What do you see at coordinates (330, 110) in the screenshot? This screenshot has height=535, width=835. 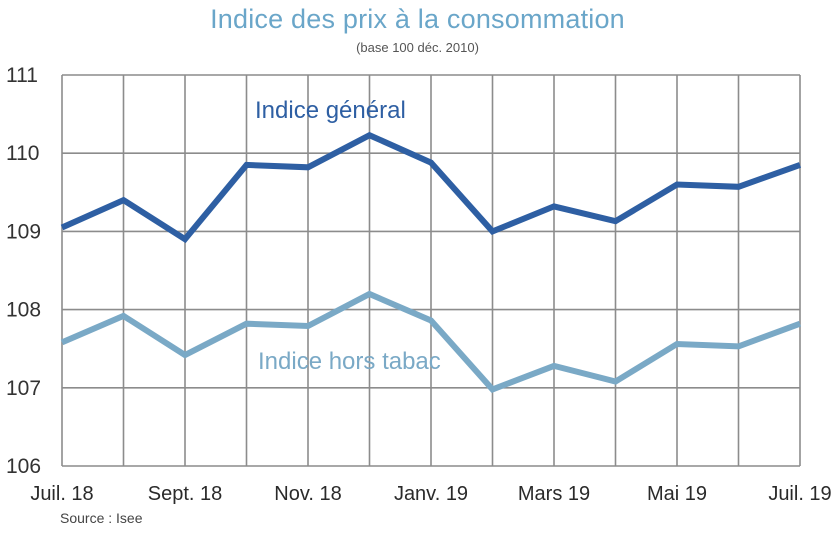 I see `series-label-0: Indice général` at bounding box center [330, 110].